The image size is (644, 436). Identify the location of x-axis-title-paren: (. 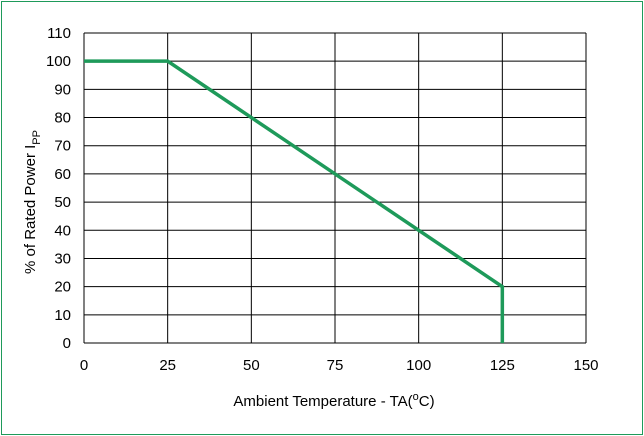
(410, 401).